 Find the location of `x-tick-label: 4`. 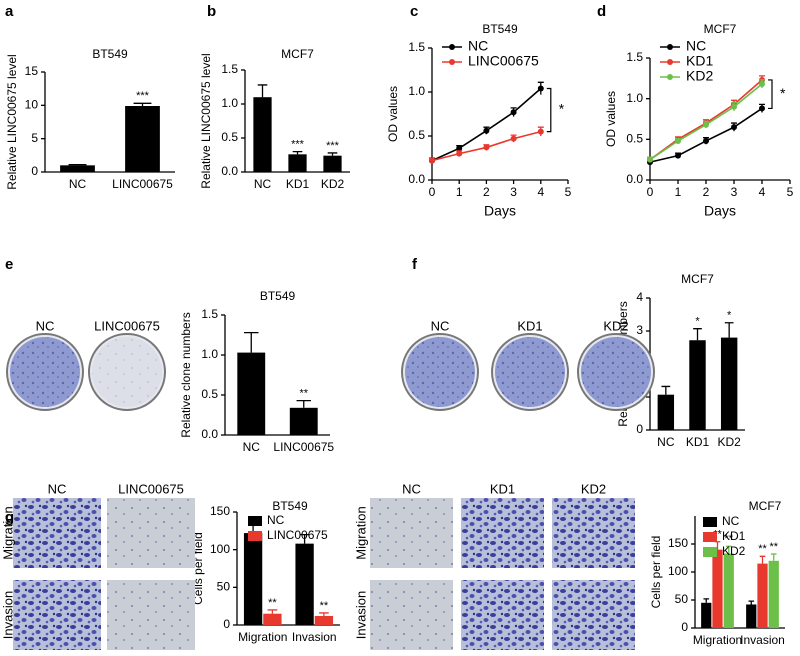

x-tick-label: 4 is located at coordinates (762, 192).